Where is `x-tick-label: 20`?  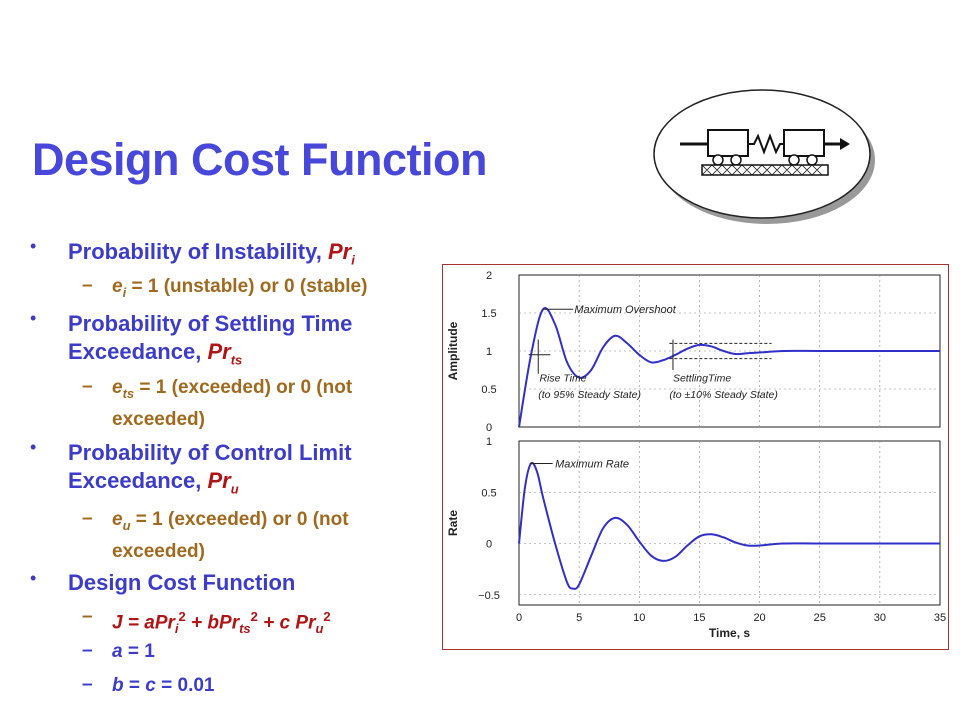
x-tick-label: 20 is located at coordinates (759, 618).